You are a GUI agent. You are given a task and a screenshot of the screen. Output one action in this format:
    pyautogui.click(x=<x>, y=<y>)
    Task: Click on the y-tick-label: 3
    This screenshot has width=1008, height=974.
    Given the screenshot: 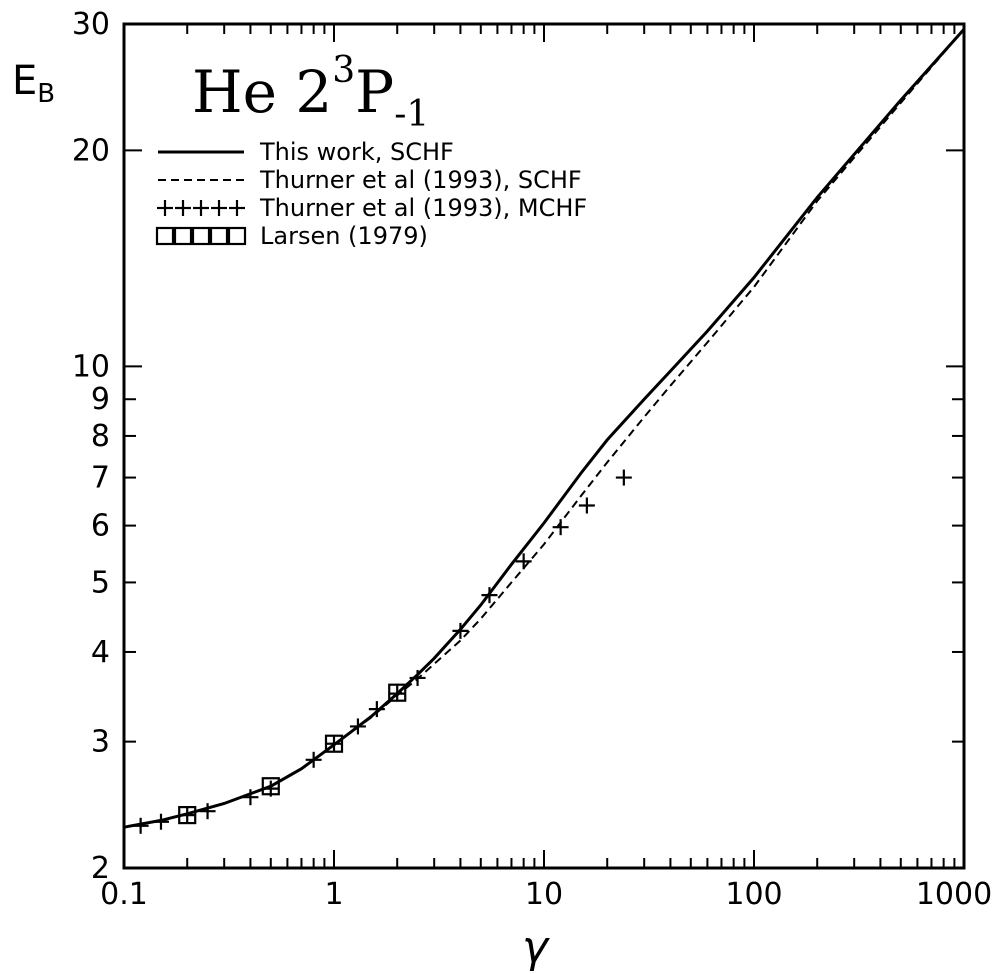 What is the action you would take?
    pyautogui.click(x=100, y=742)
    